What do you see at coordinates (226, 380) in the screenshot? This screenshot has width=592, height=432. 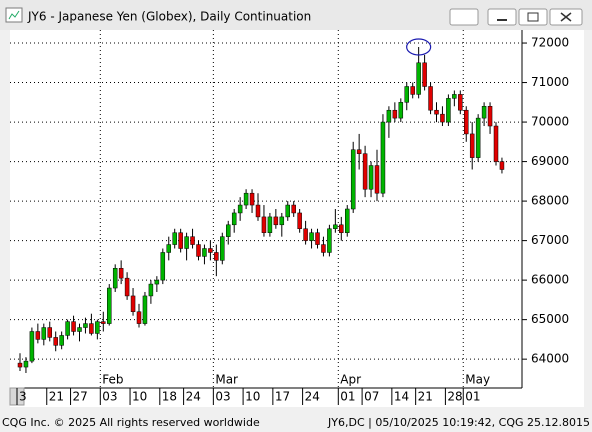 I see `month-label: Mar` at bounding box center [226, 380].